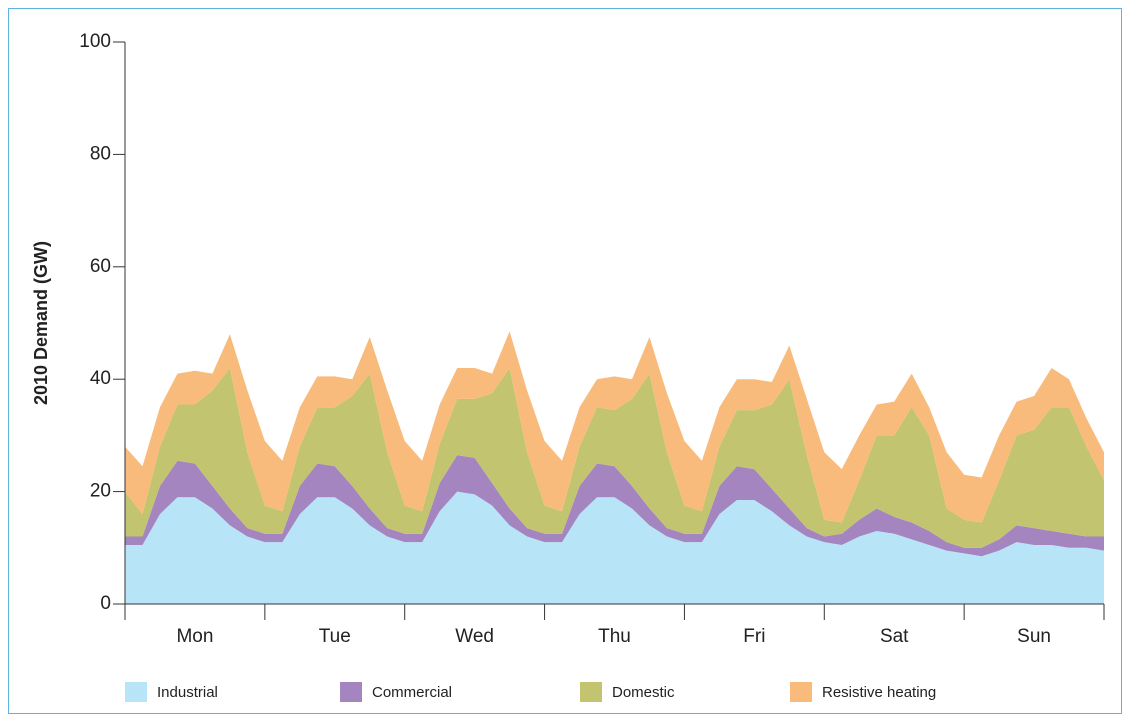 This screenshot has width=1130, height=722. I want to click on y-tick-label: 0, so click(105, 603).